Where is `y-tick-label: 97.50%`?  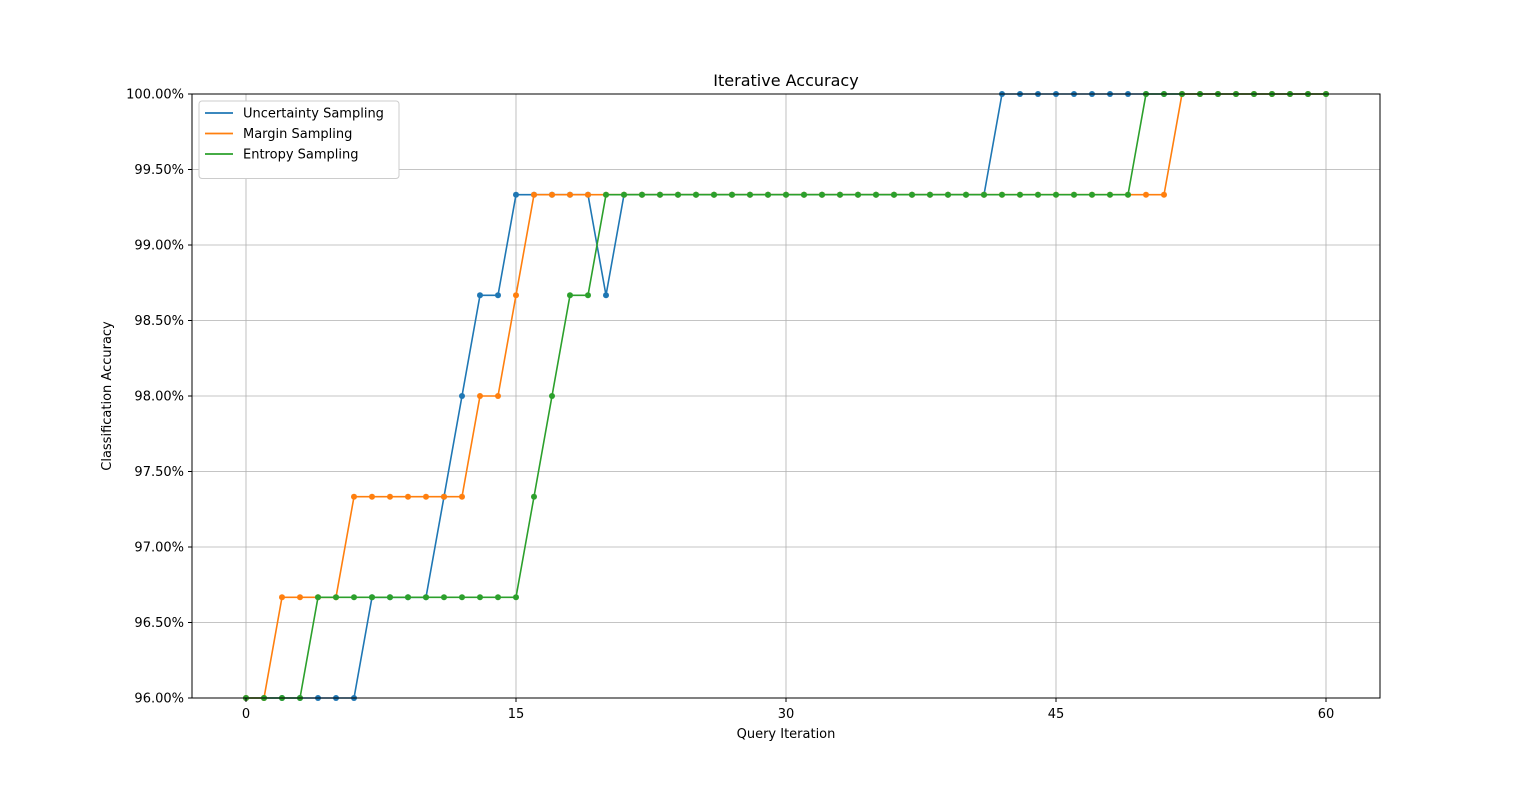
y-tick-label: 97.50% is located at coordinates (159, 472).